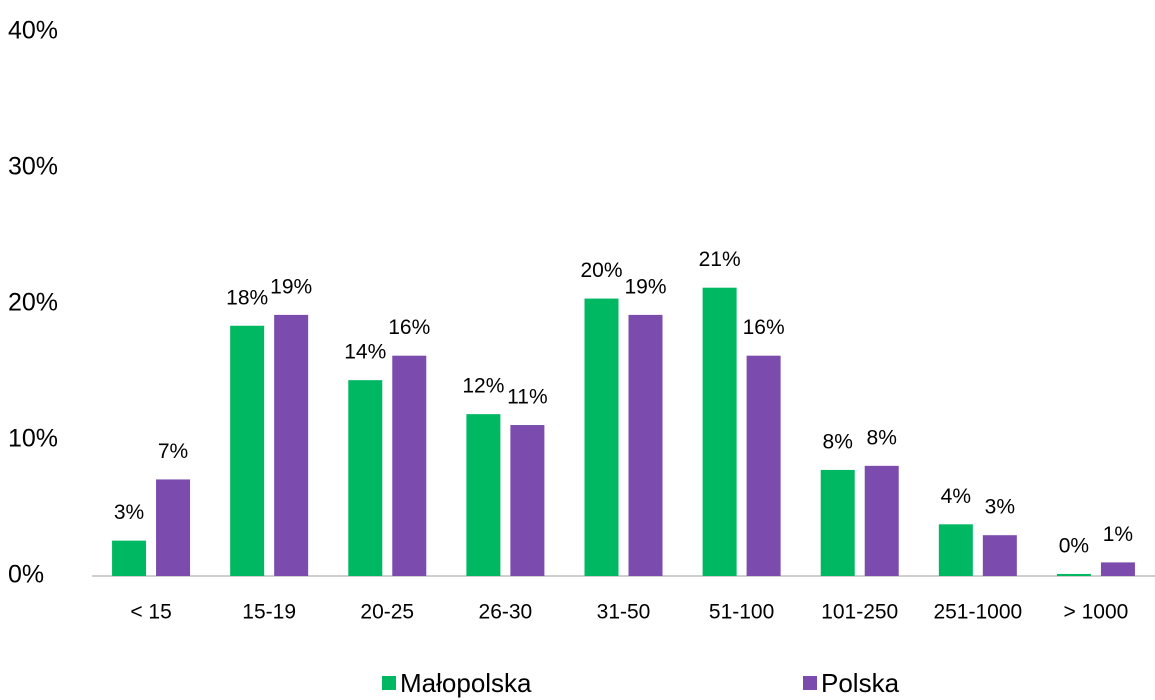 Image resolution: width=1155 pixels, height=700 pixels. Describe the element at coordinates (624, 612) in the screenshot. I see `x-tick-label: 31-50` at that location.